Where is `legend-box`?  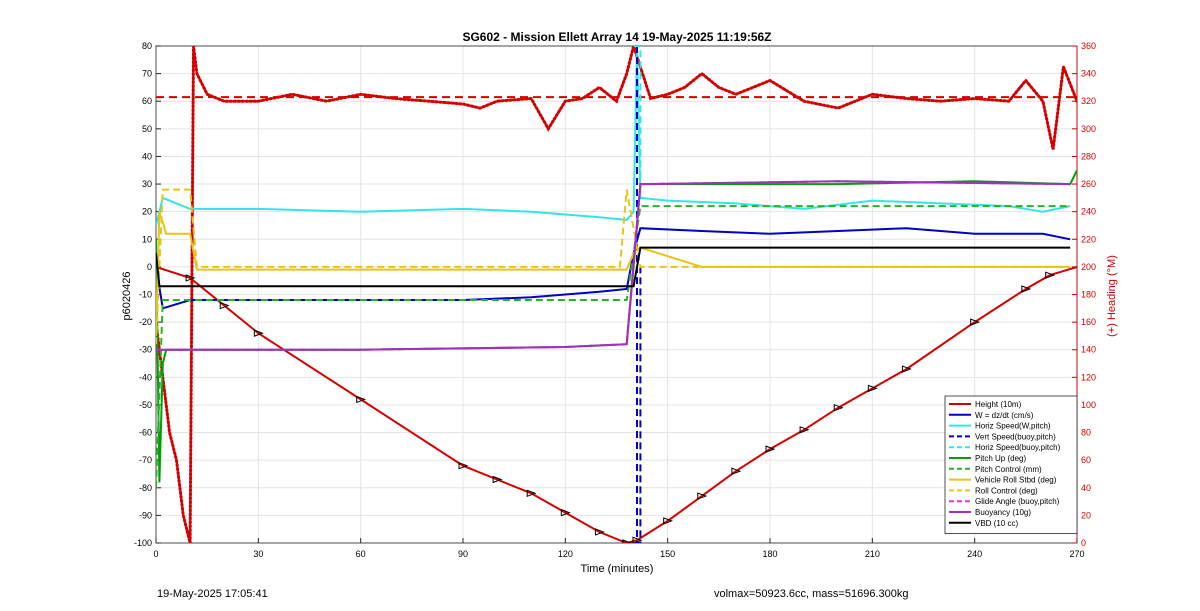
legend-box is located at coordinates (1011, 465).